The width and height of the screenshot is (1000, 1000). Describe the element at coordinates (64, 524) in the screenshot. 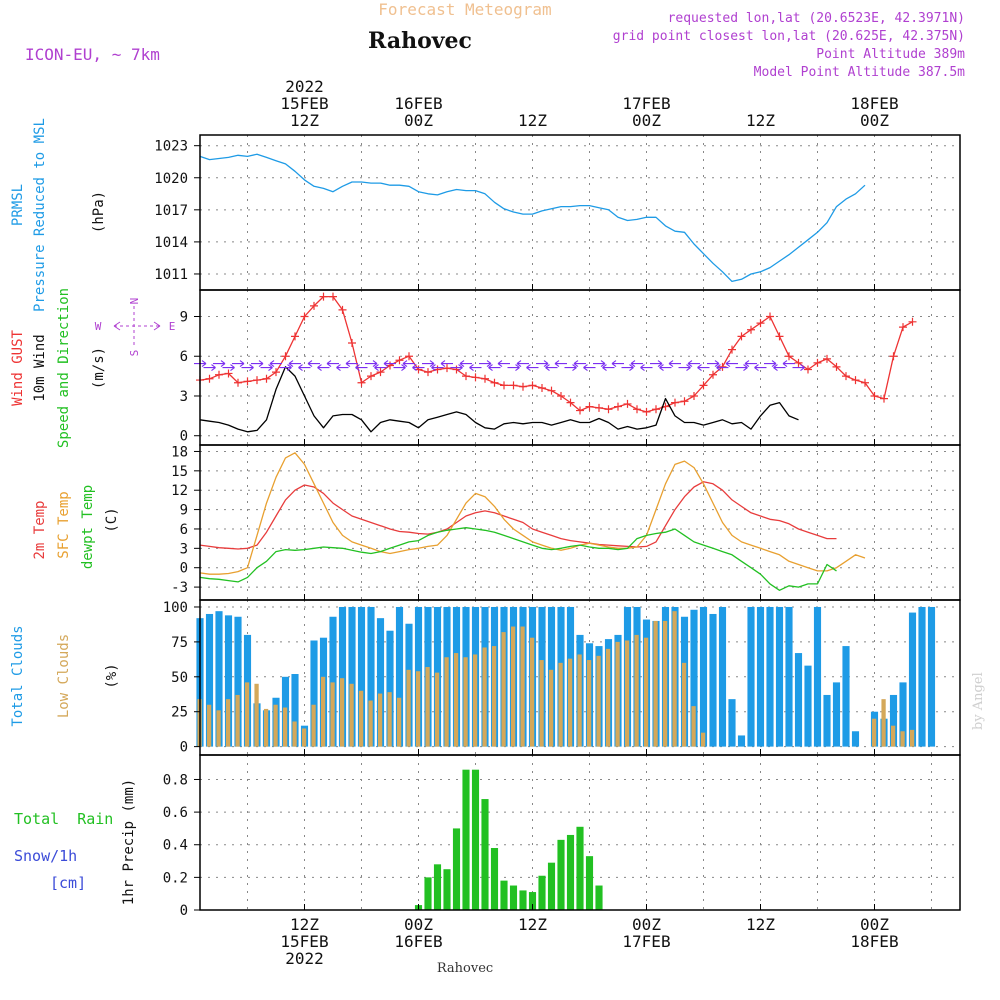

I see `temp-label-2: SFC Temp` at that location.